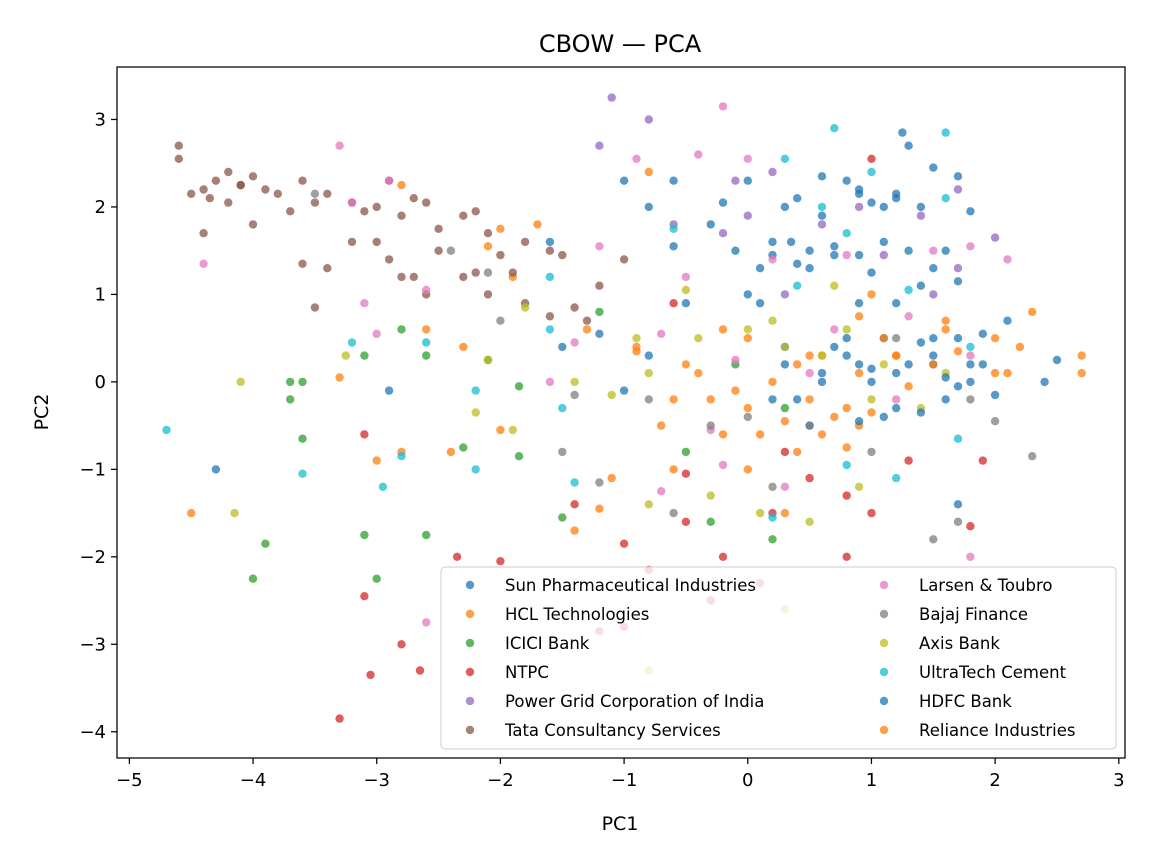 The height and width of the screenshot is (864, 1152). Describe the element at coordinates (994, 780) in the screenshot. I see `x-tick-label: 2` at that location.